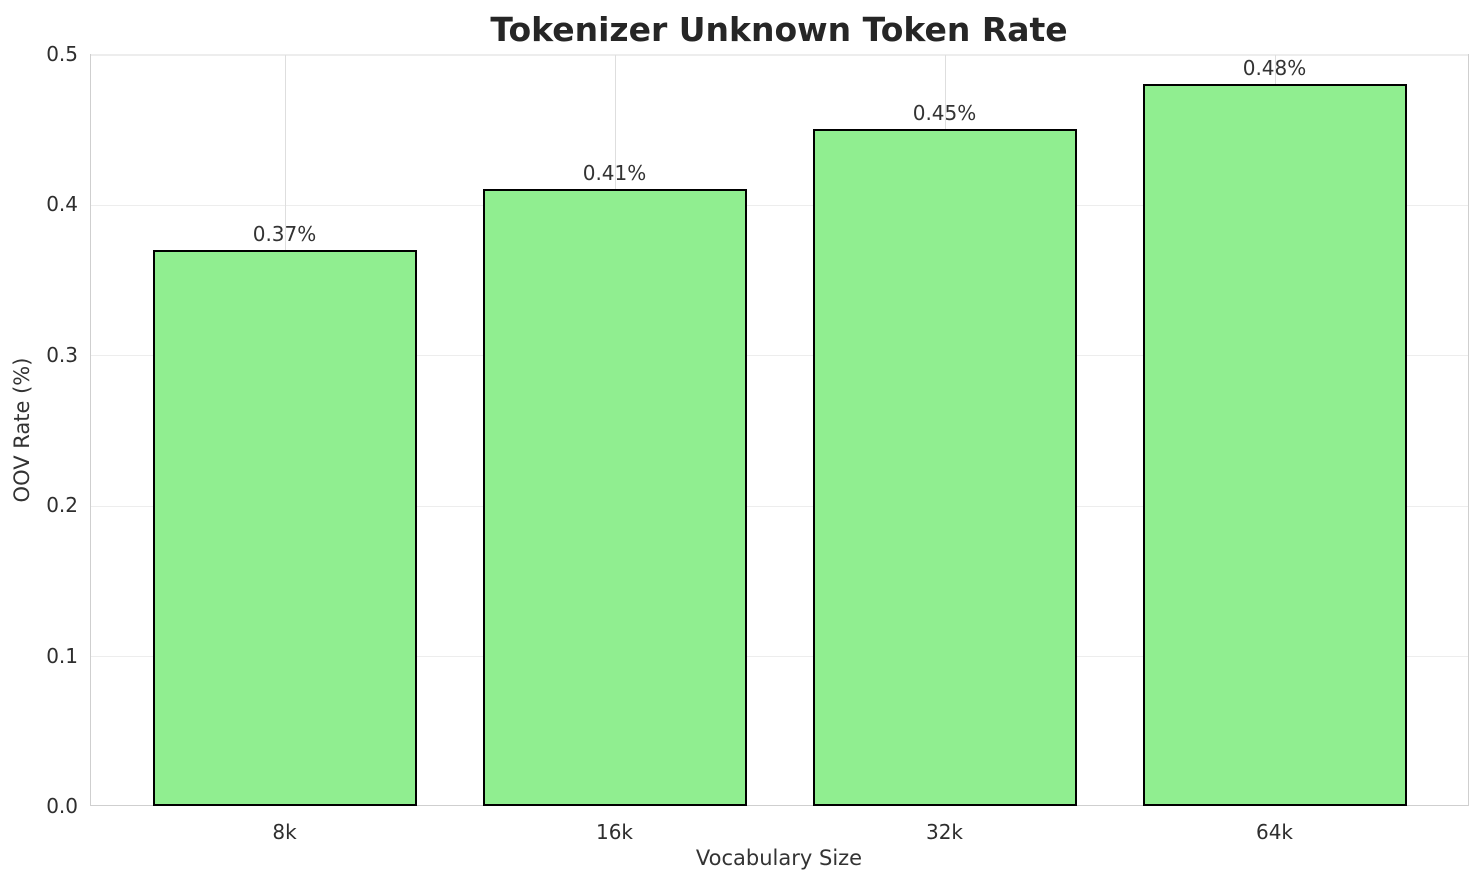 This screenshot has width=1484, height=885. What do you see at coordinates (614, 173) in the screenshot?
I see `bar-value-label: 0.41%` at bounding box center [614, 173].